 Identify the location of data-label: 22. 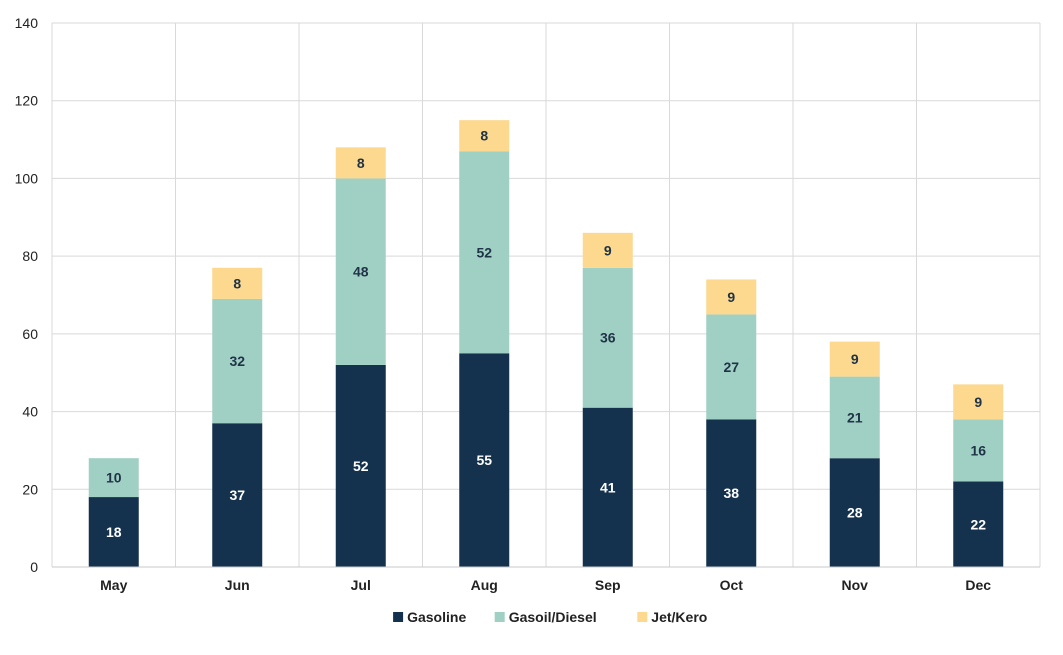
(978, 524).